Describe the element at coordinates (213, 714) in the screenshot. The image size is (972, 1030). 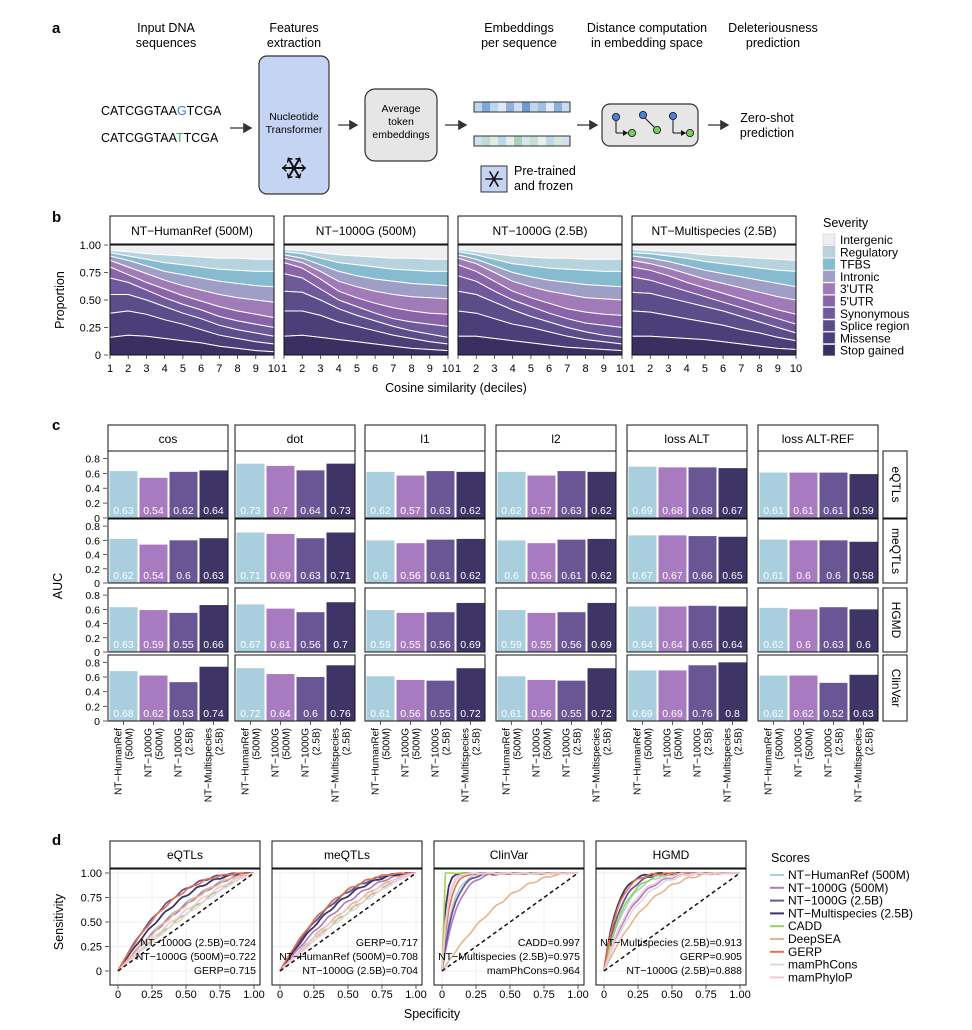
I see `bar-value-label: 0.74` at that location.